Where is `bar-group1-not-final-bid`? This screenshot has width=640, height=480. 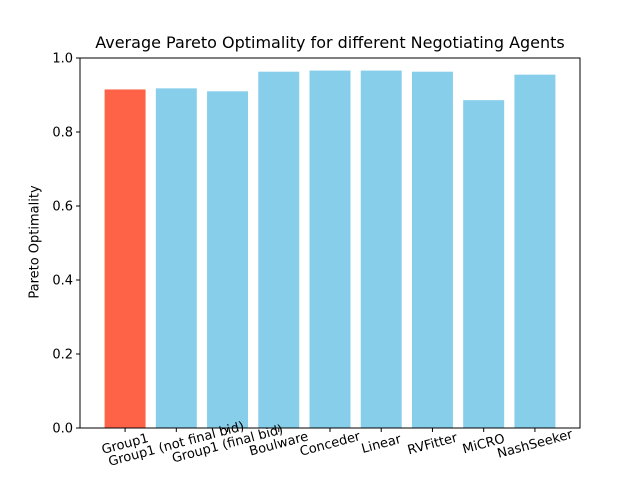 bar-group1-not-final-bid is located at coordinates (176, 258).